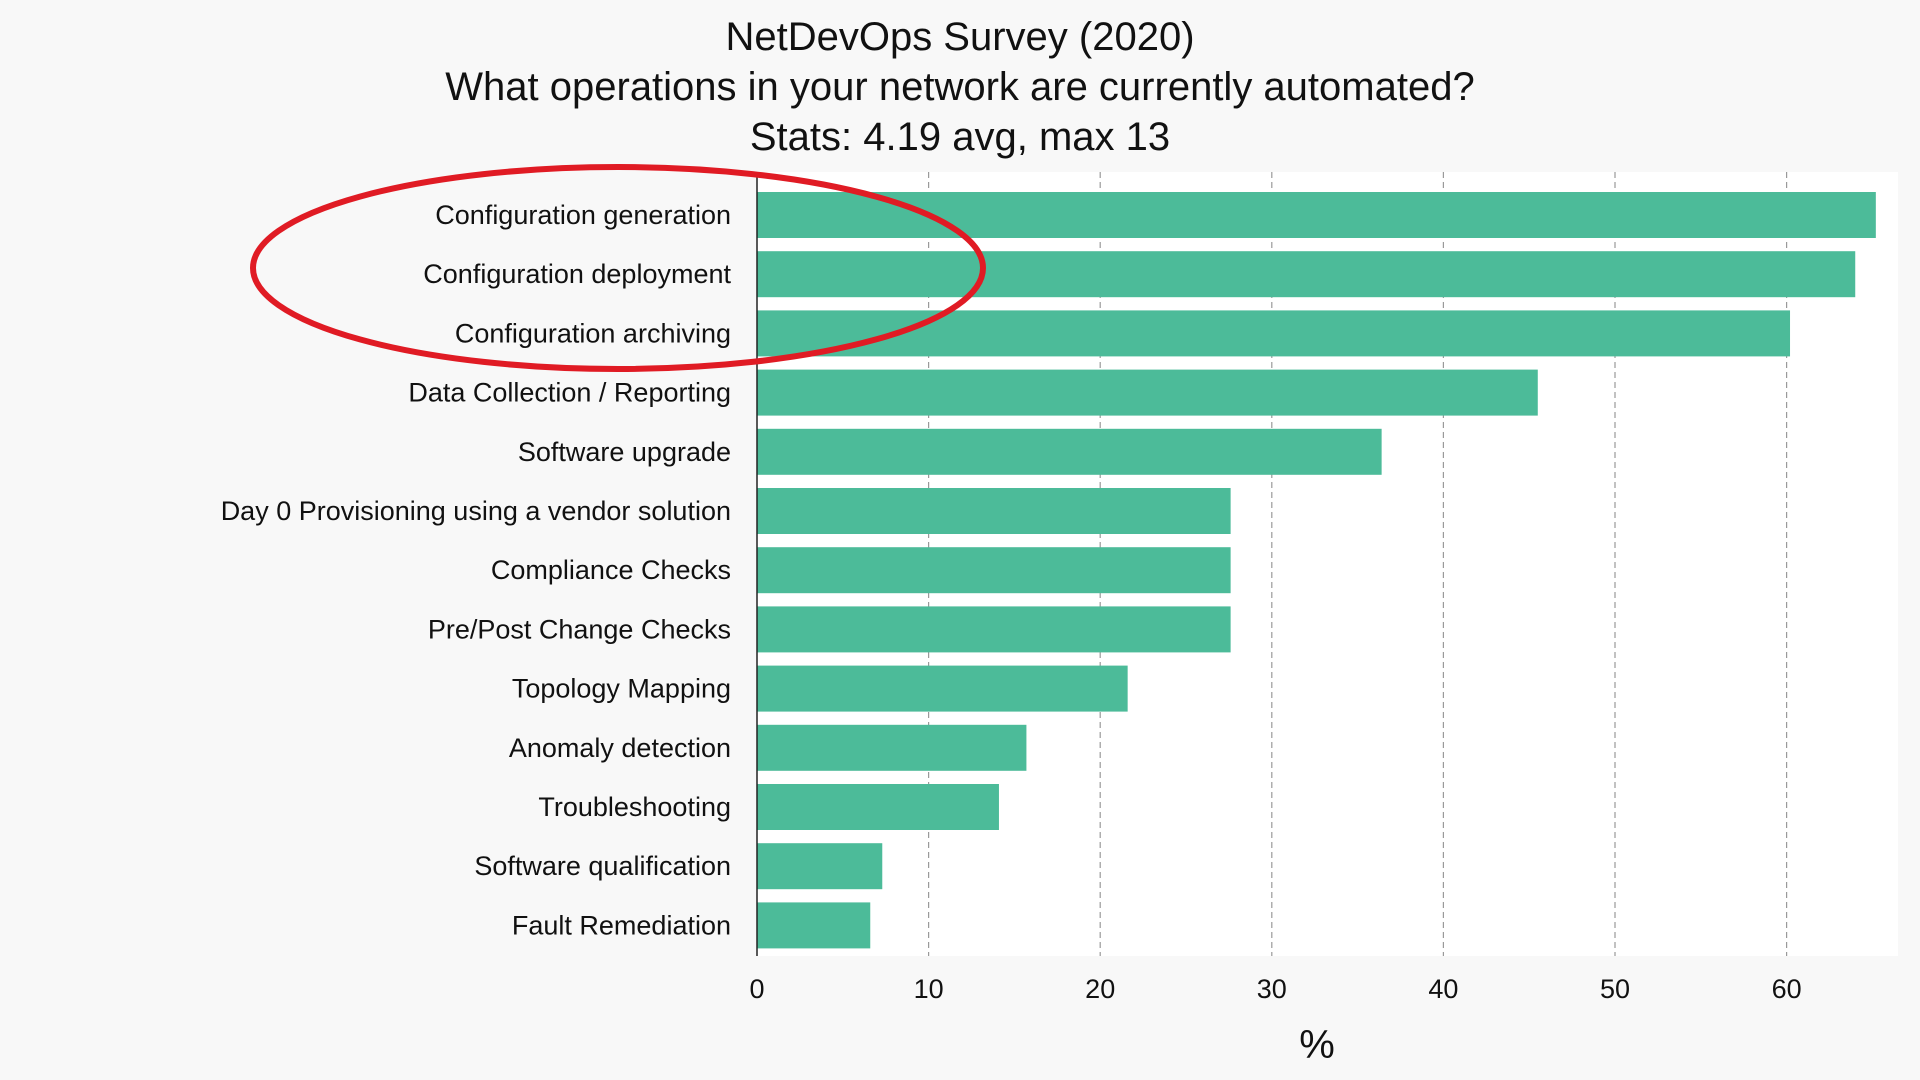  Describe the element at coordinates (621, 925) in the screenshot. I see `category-label: Fault Remediation` at that location.